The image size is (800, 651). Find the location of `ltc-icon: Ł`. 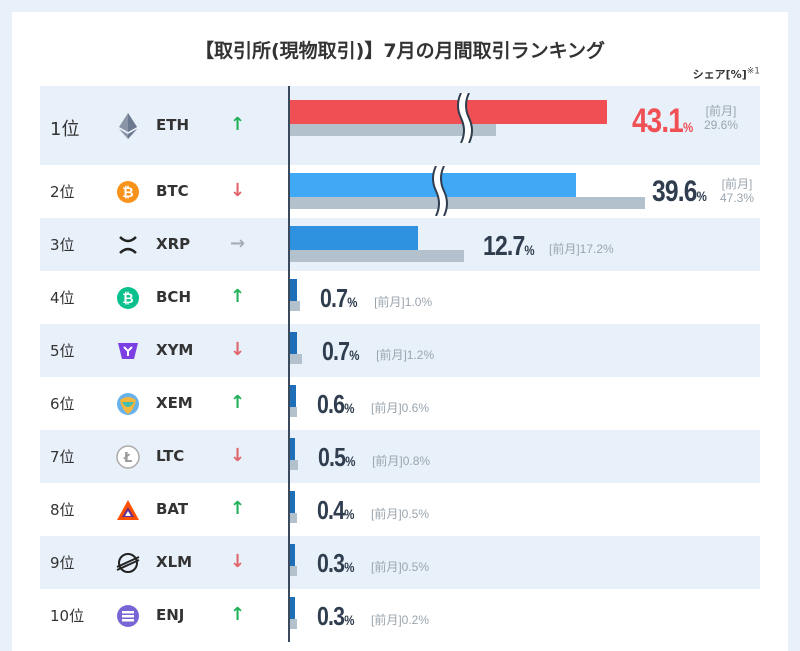

ltc-icon: Ł is located at coordinates (128, 457).